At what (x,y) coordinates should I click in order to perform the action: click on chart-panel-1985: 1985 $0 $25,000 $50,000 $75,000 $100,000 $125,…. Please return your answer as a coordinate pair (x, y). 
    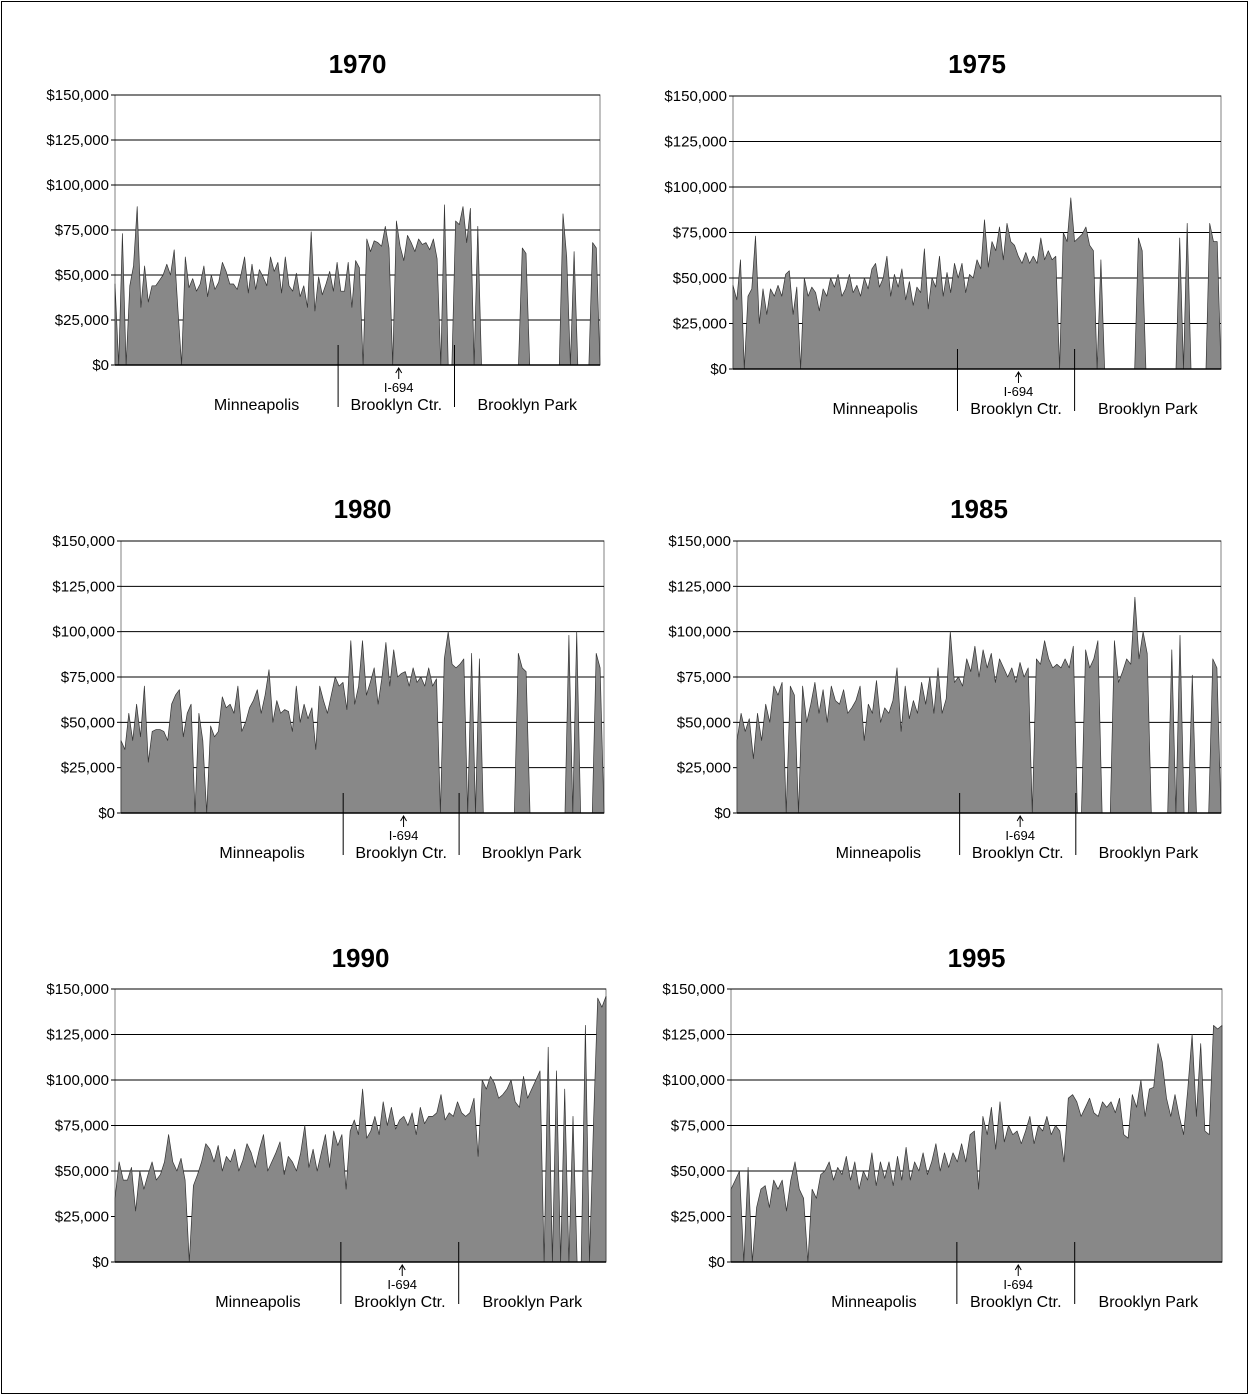
    Looking at the image, I should click on (945, 678).